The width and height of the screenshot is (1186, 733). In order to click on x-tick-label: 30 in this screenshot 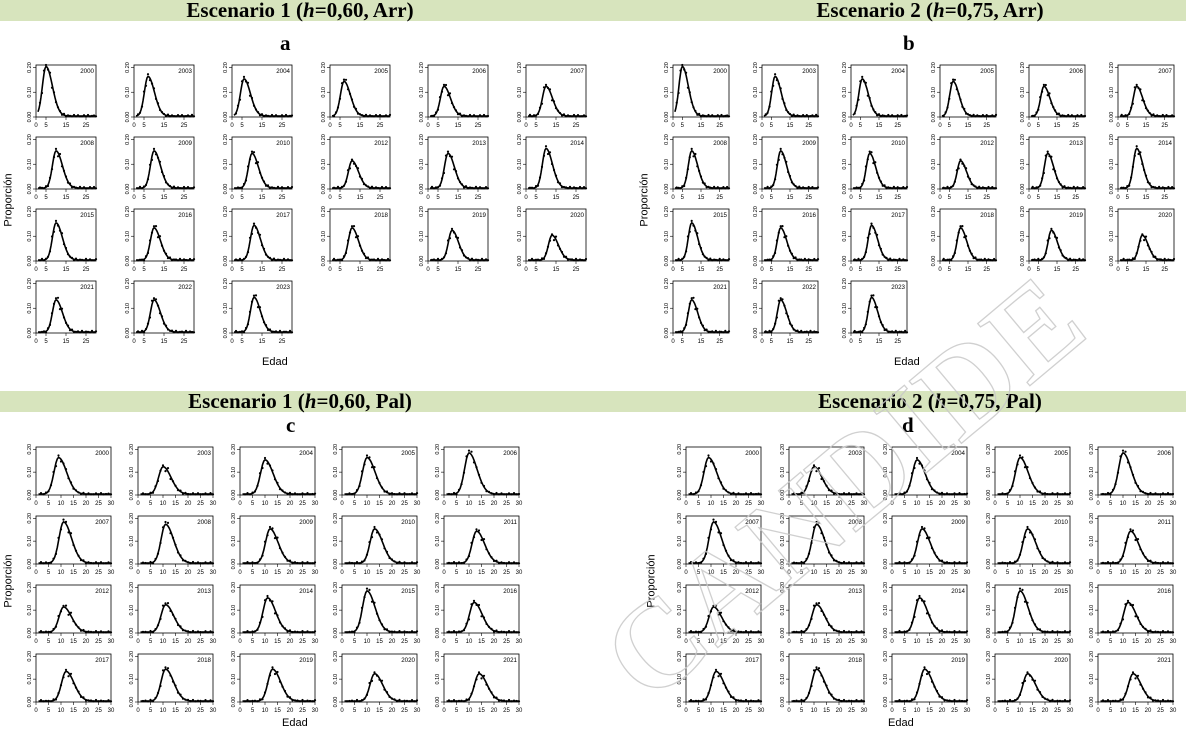, I will do `click(315, 642)`.